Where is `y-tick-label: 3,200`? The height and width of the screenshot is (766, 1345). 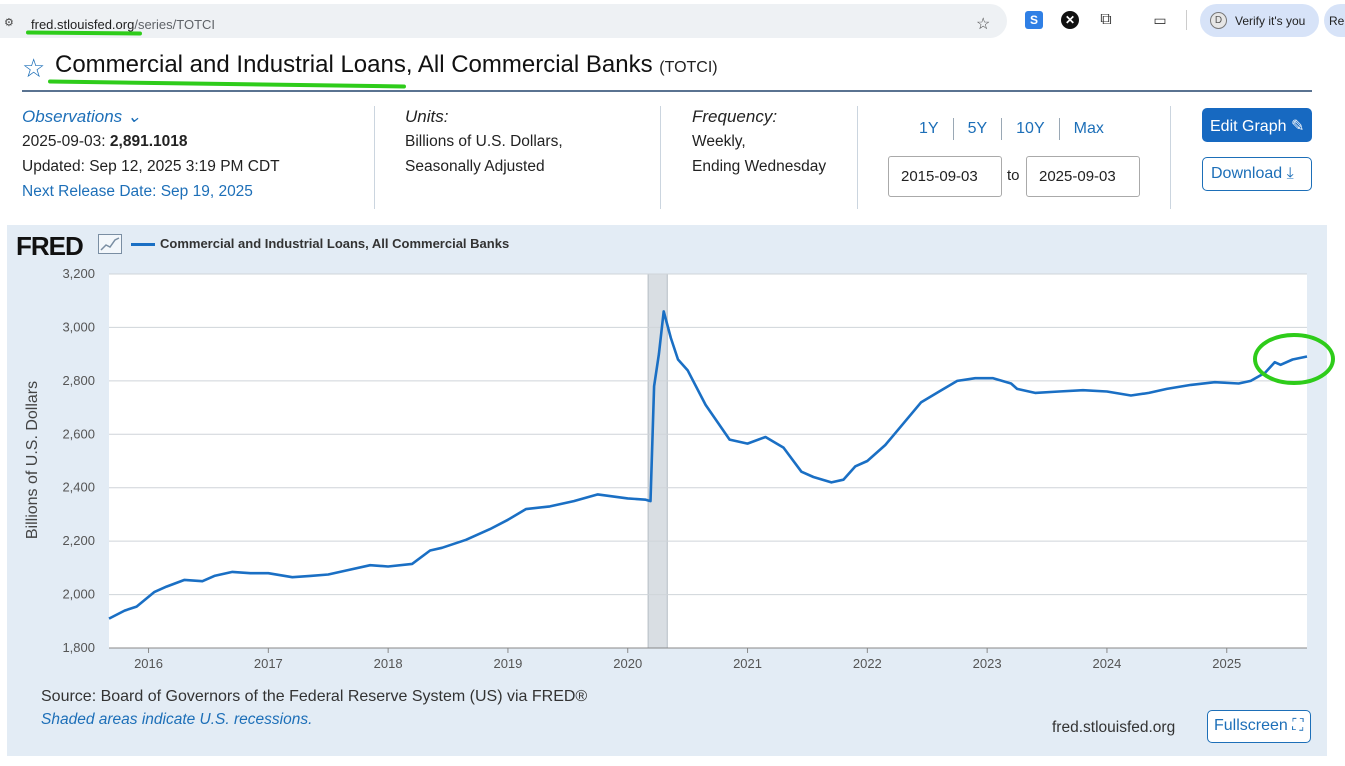 y-tick-label: 3,200 is located at coordinates (78, 273).